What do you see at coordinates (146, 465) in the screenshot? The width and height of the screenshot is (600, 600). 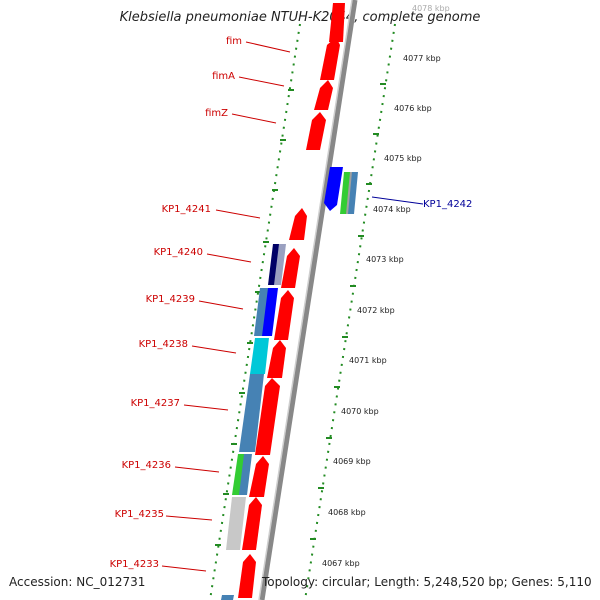 I see `gene-label: KP1_4236` at bounding box center [146, 465].